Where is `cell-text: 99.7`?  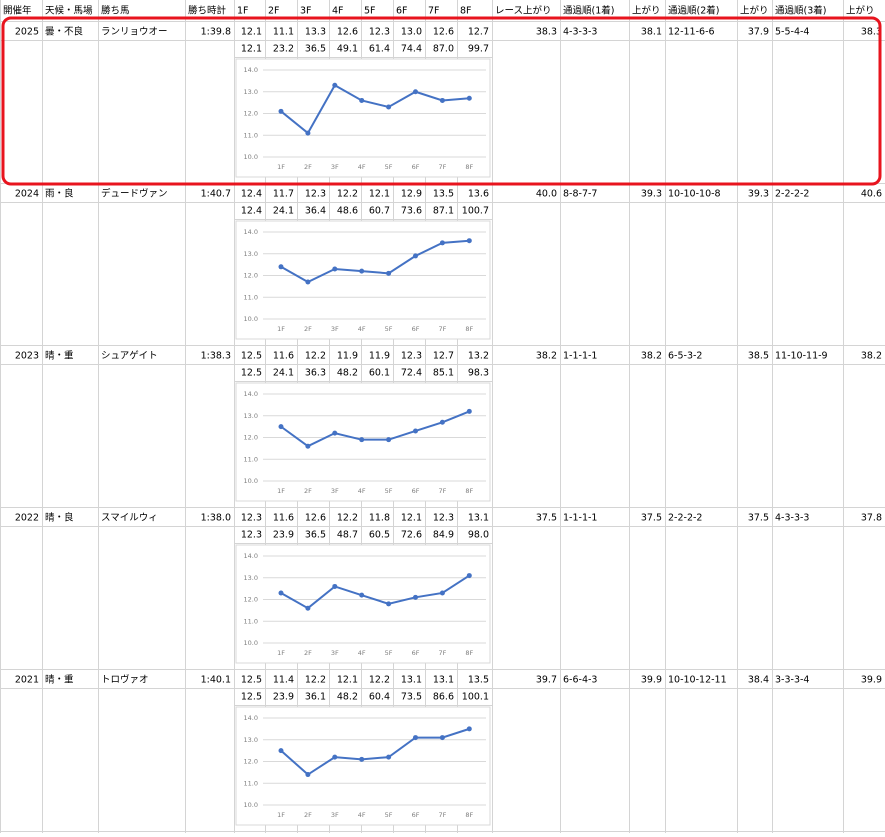 cell-text: 99.7 is located at coordinates (478, 49).